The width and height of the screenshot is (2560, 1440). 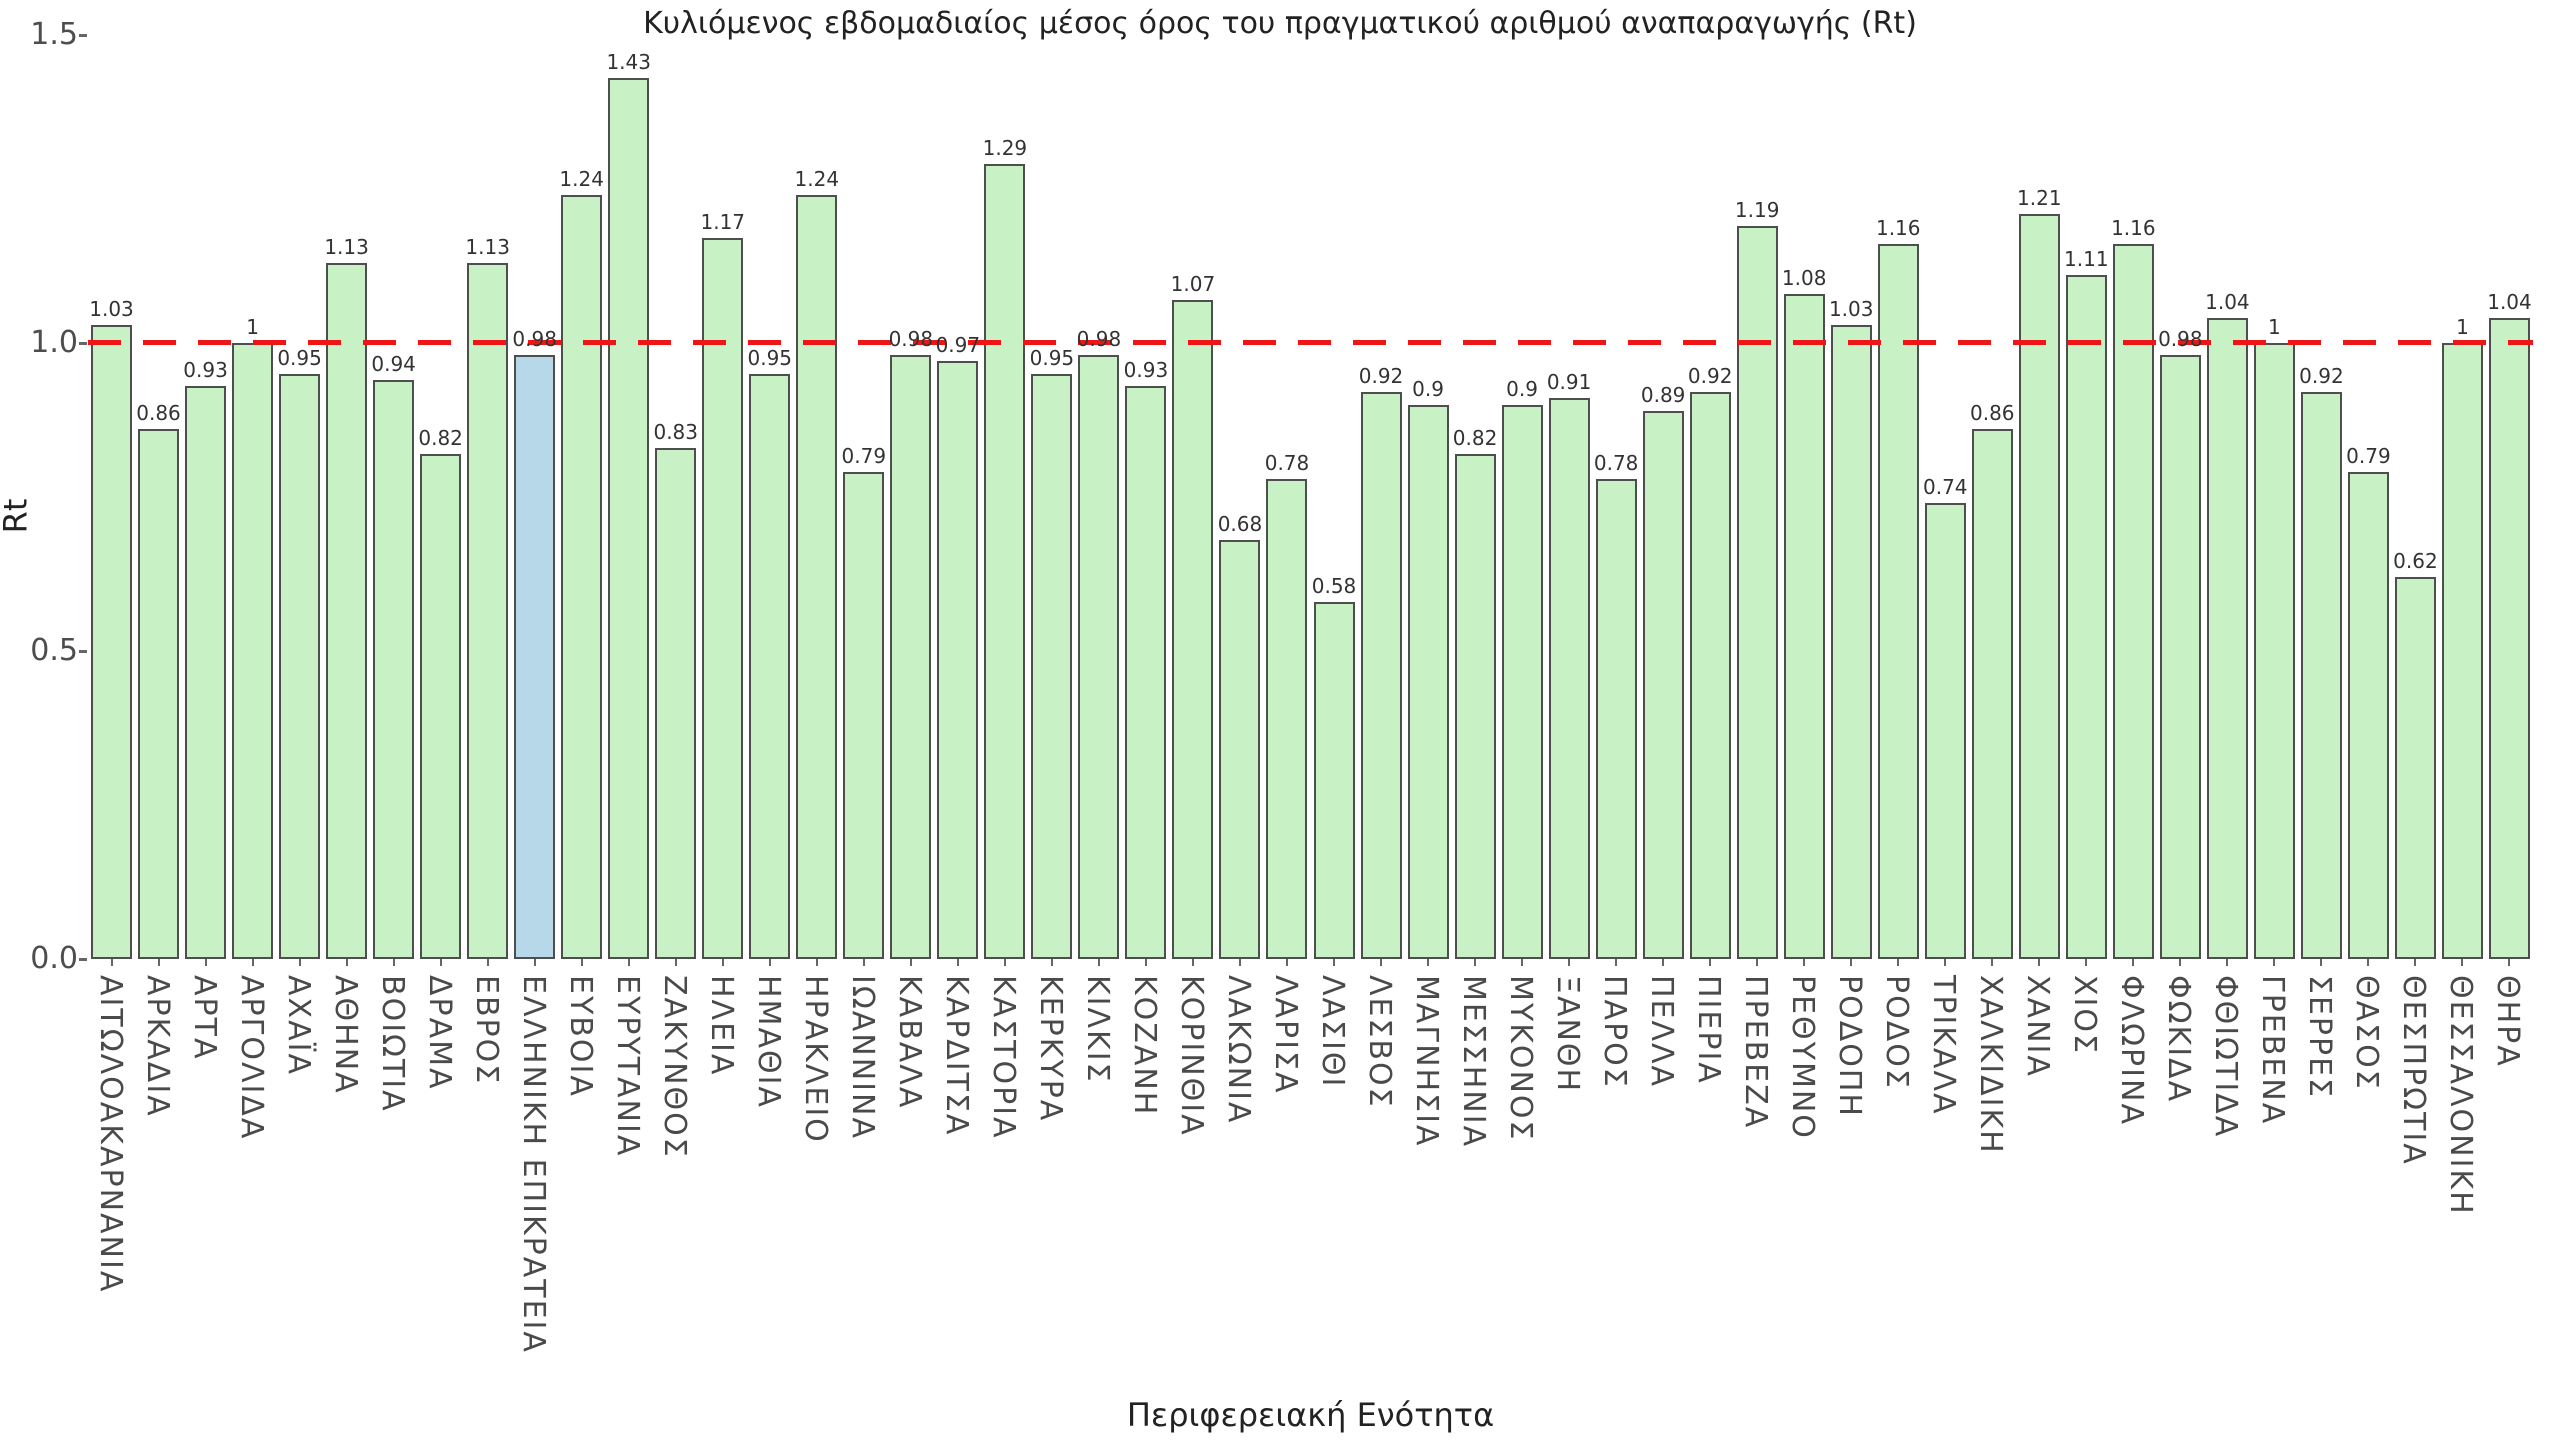 What do you see at coordinates (1380, 1042) in the screenshot?
I see `x-tick-label: ΛΕΣΒΟΣ` at bounding box center [1380, 1042].